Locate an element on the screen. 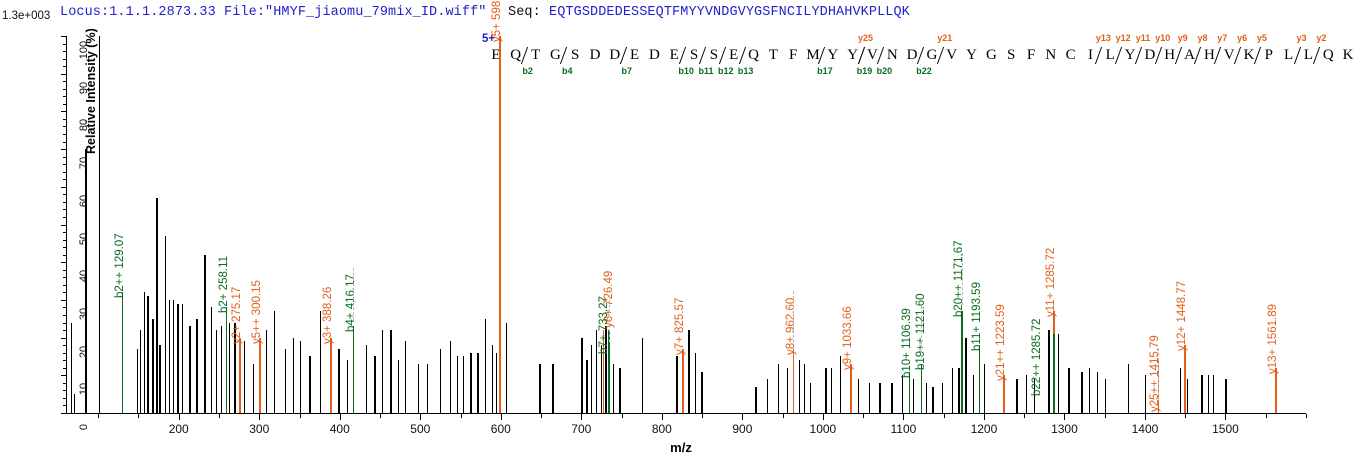 This screenshot has height=473, width=1362. y-axis-tick-label: 100 is located at coordinates (84, 50).